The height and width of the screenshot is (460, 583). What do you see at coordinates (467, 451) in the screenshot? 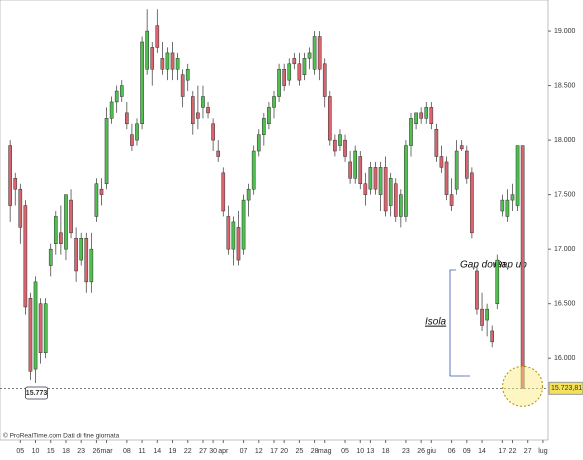
I see `x-tick-label: 09` at bounding box center [467, 451].